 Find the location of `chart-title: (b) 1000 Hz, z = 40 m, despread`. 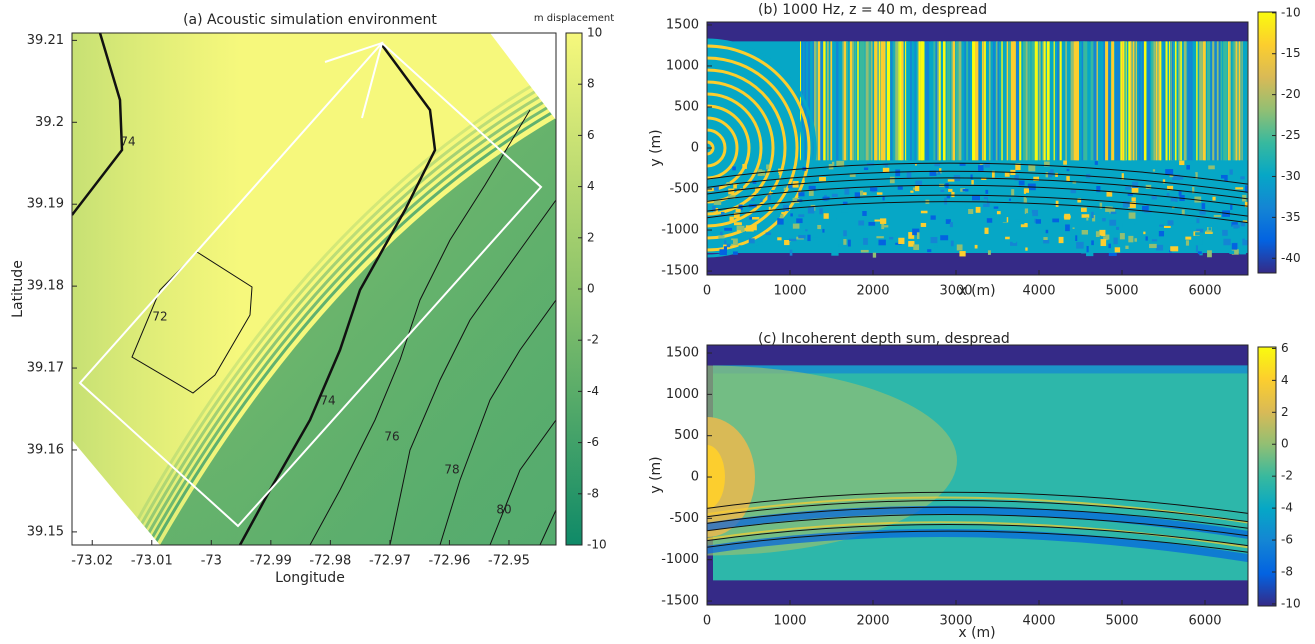

chart-title: (b) 1000 Hz, z = 40 m, despread is located at coordinates (872, 10).